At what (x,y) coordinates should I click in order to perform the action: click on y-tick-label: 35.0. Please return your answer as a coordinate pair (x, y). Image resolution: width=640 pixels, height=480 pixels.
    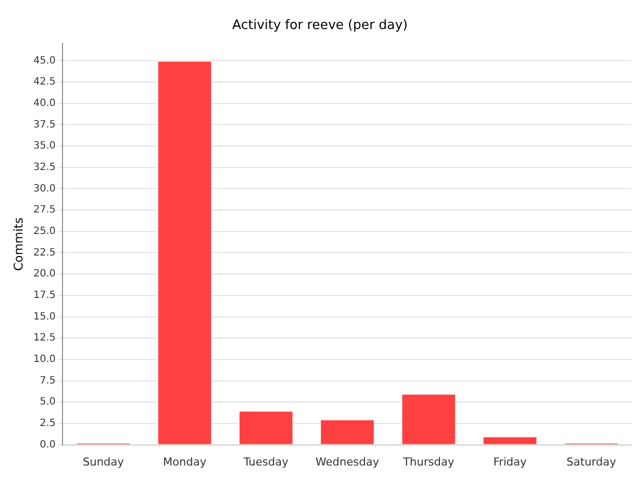
    Looking at the image, I should click on (44, 146).